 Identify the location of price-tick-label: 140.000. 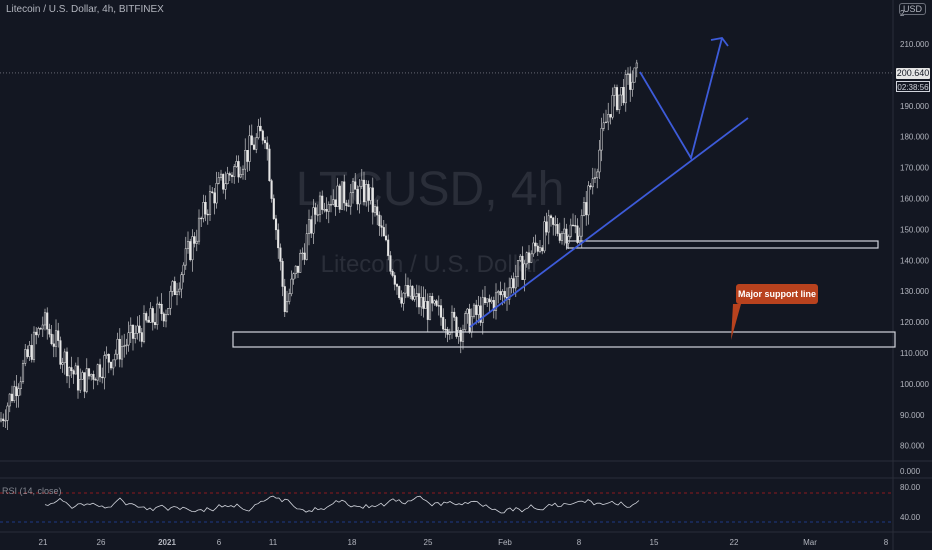
(914, 260).